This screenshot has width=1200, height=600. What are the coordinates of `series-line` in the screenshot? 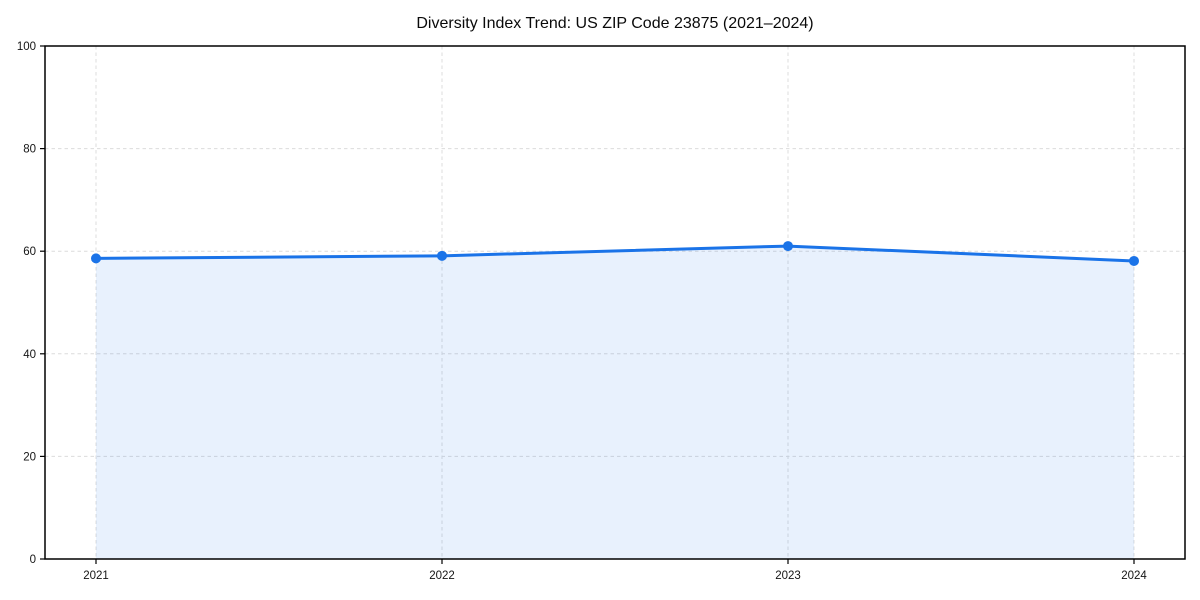 It's located at (615, 253).